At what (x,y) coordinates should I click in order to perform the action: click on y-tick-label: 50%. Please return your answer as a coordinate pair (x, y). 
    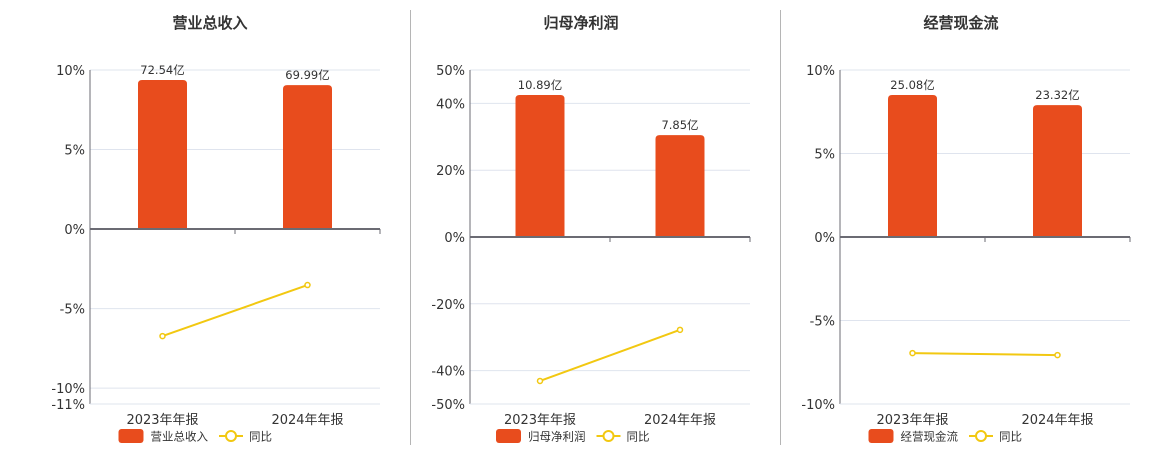
    Looking at the image, I should click on (450, 71).